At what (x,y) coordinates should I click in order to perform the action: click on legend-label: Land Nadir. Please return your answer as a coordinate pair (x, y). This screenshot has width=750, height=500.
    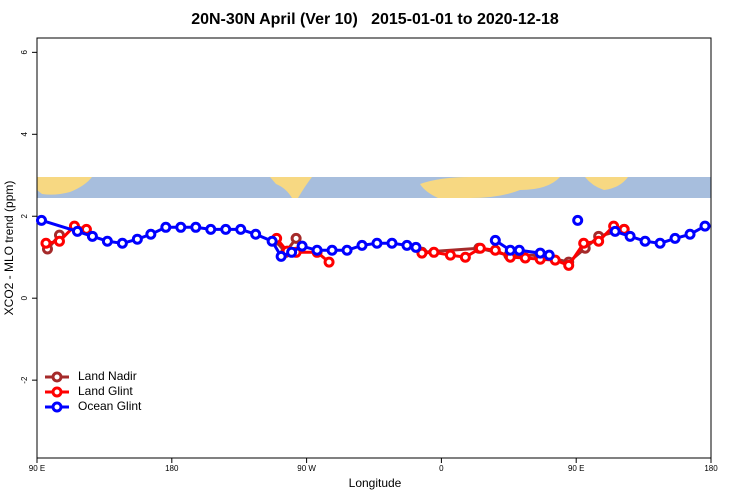
    Looking at the image, I should click on (107, 376).